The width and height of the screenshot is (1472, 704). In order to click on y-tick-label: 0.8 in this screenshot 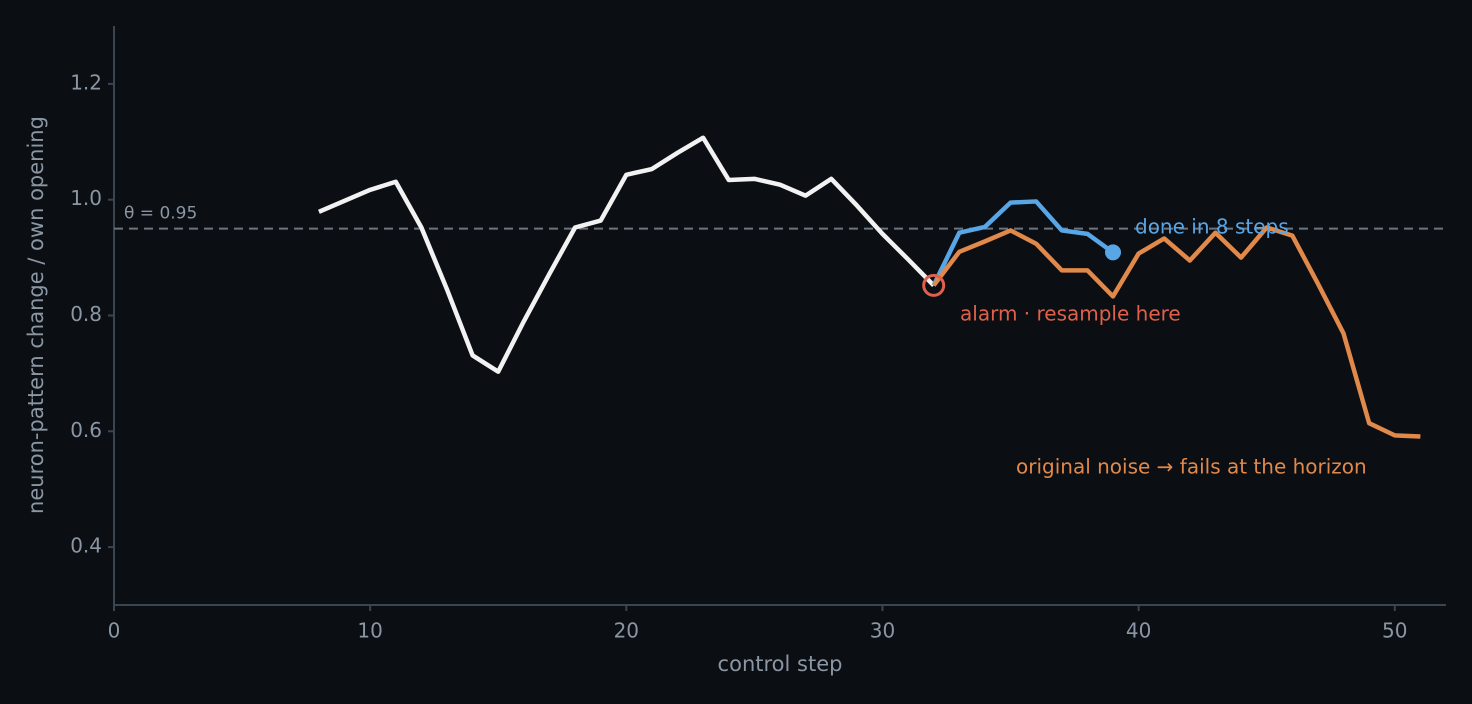, I will do `click(86, 314)`.